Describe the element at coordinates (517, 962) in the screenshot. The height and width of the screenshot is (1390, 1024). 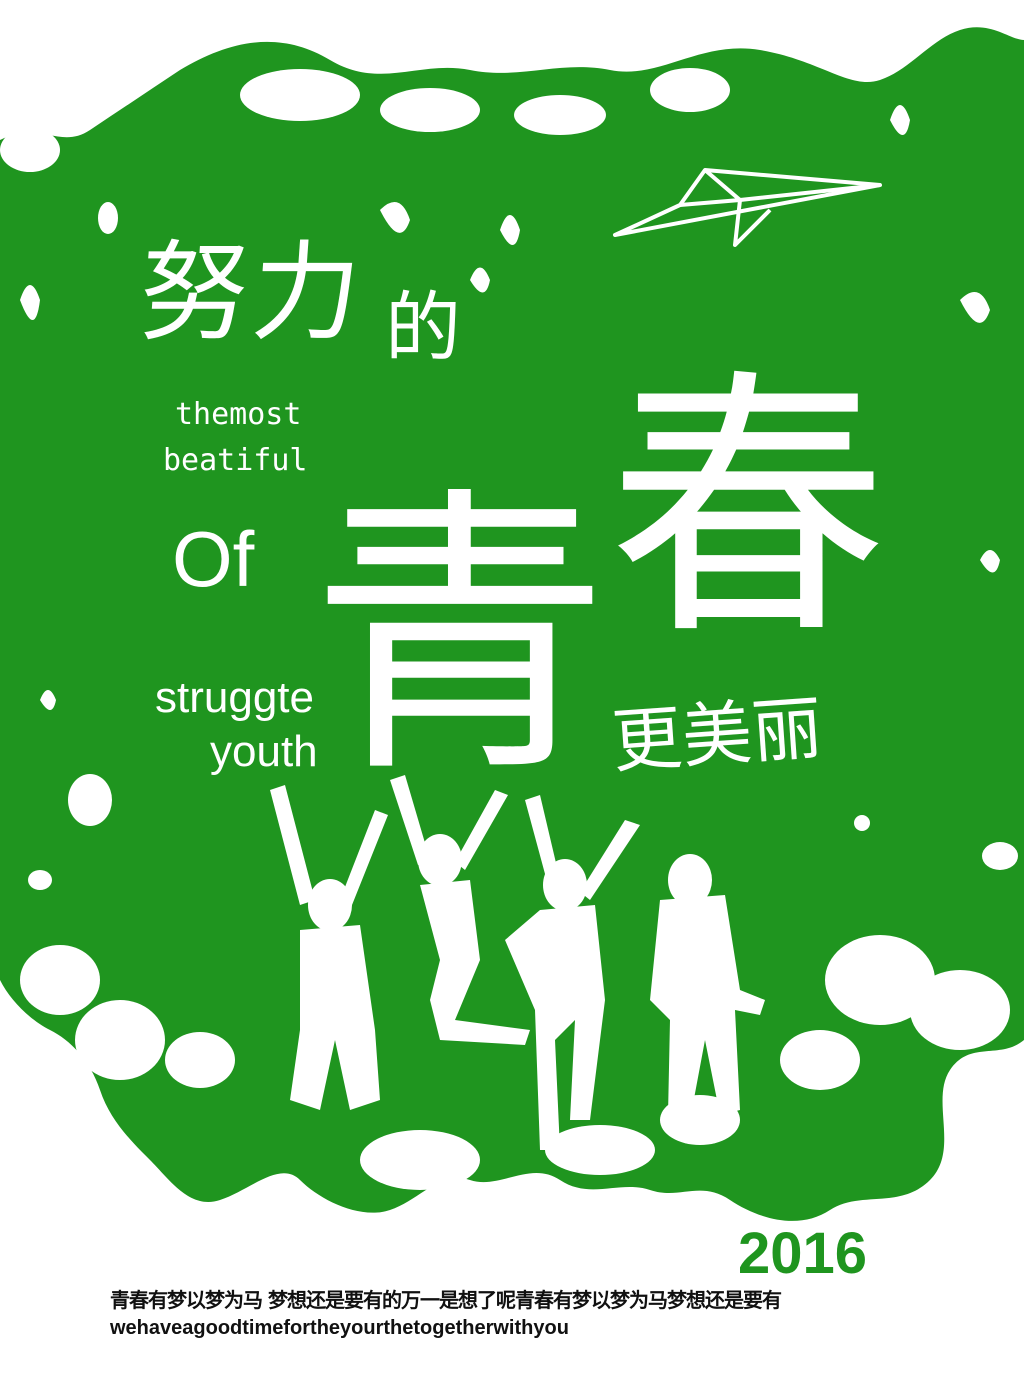
I see `jumping-people-silhouette` at that location.